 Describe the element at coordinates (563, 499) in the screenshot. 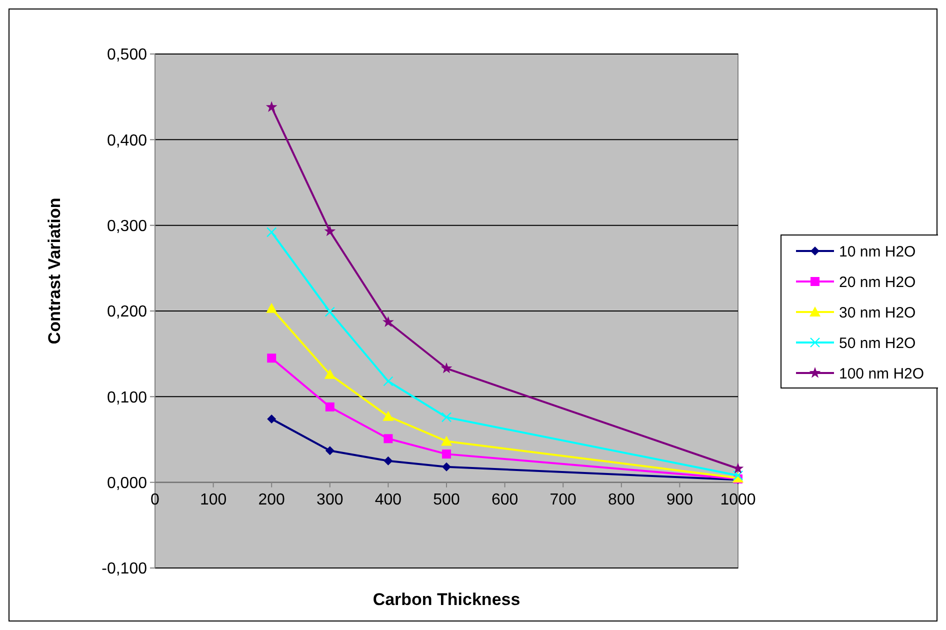

I see `x-tick-label: 700` at that location.